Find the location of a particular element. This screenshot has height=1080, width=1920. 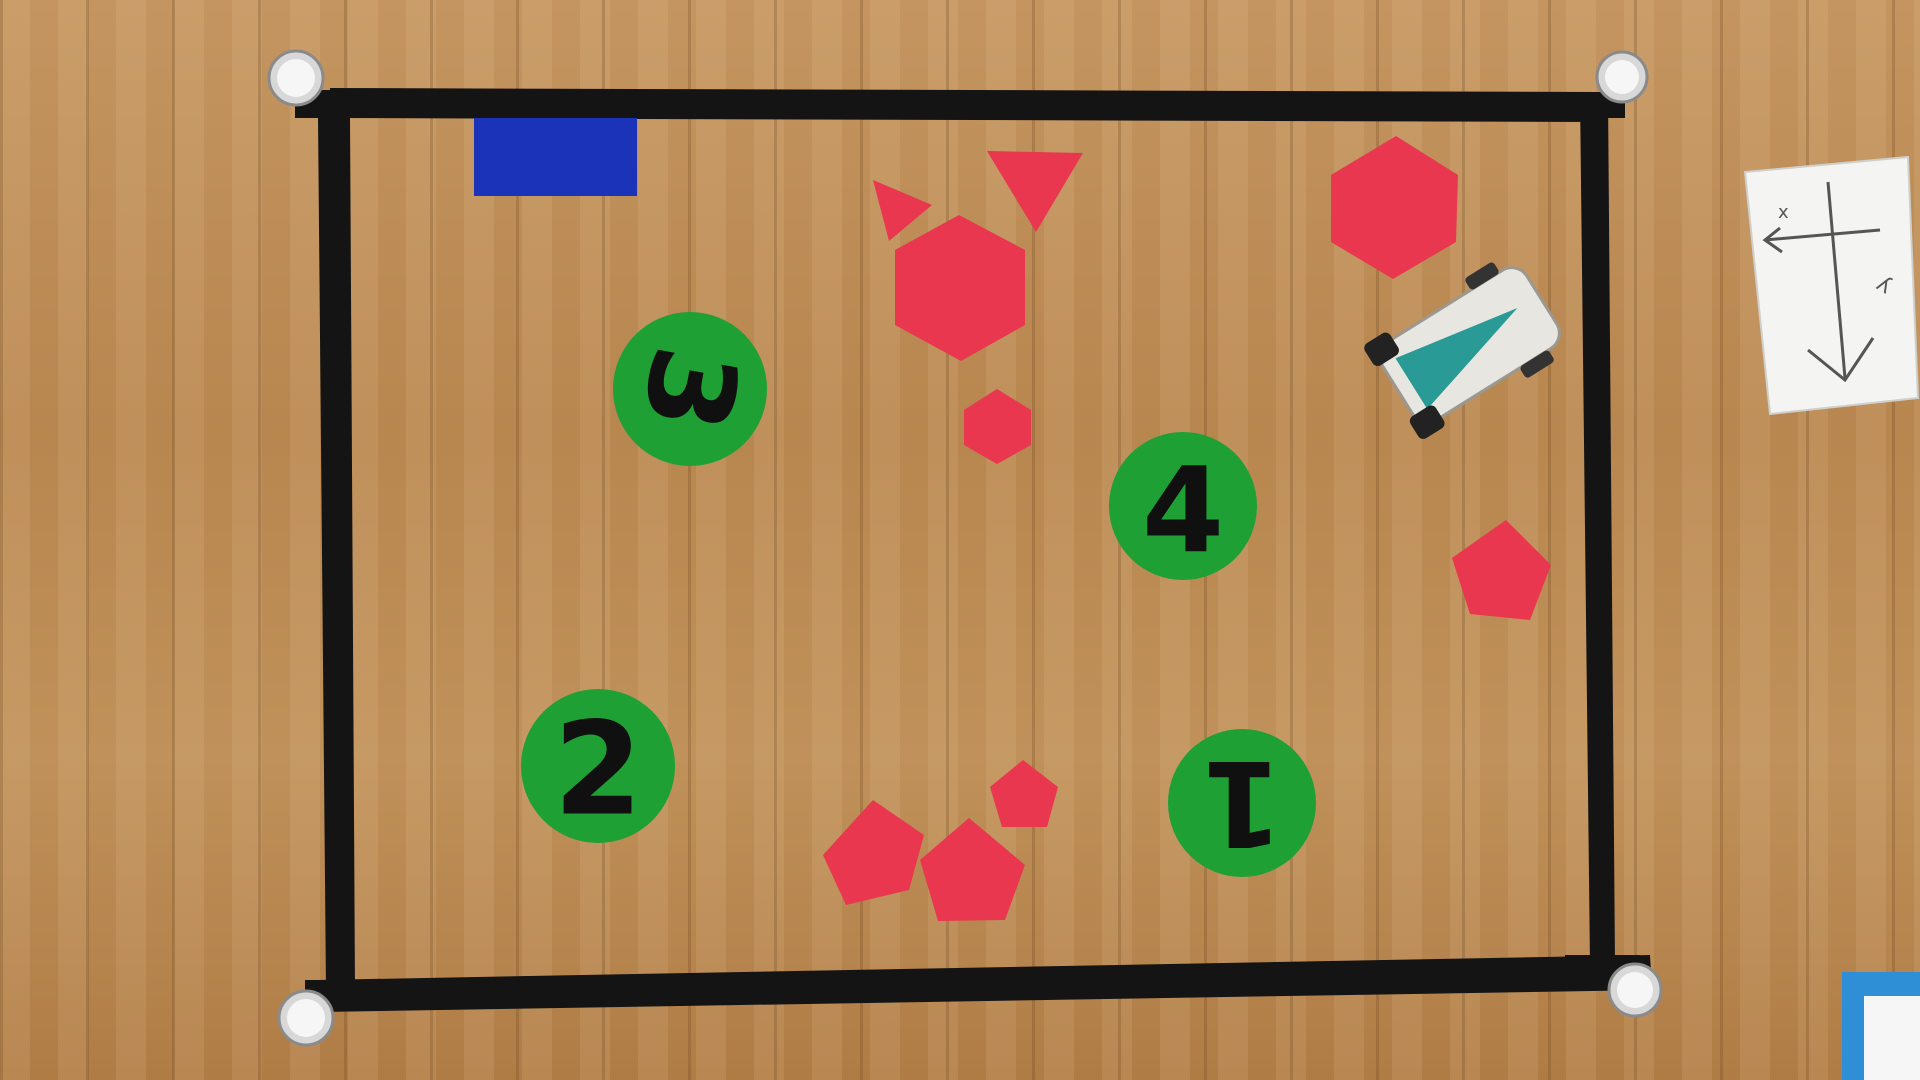

border-top is located at coordinates (963, 105).